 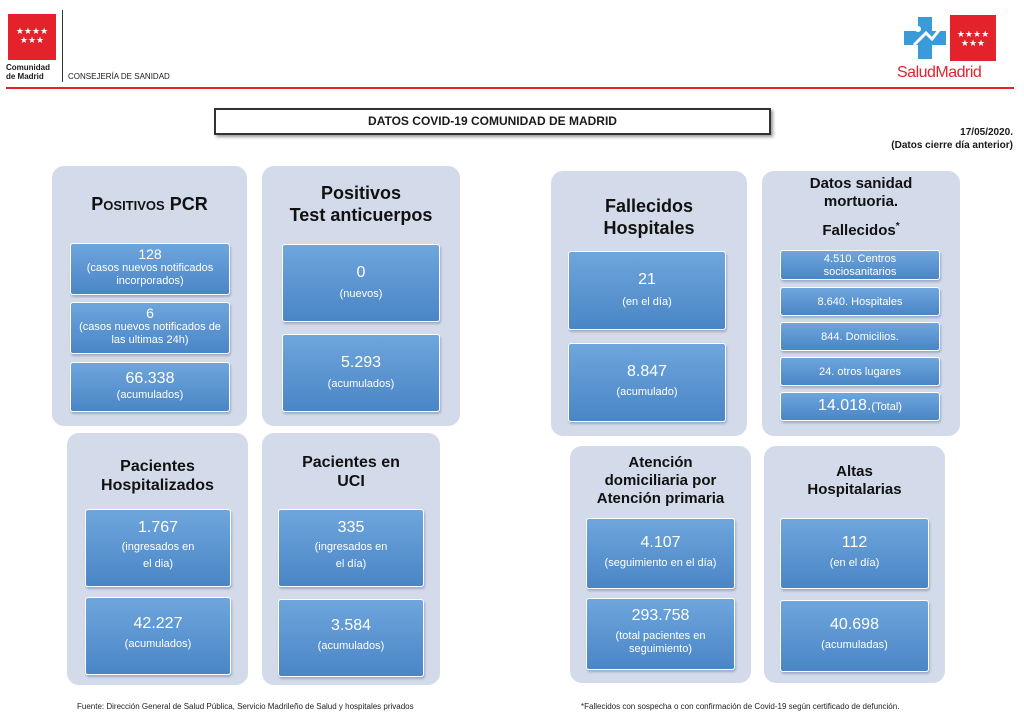 What do you see at coordinates (62, 46) in the screenshot?
I see `header-separator` at bounding box center [62, 46].